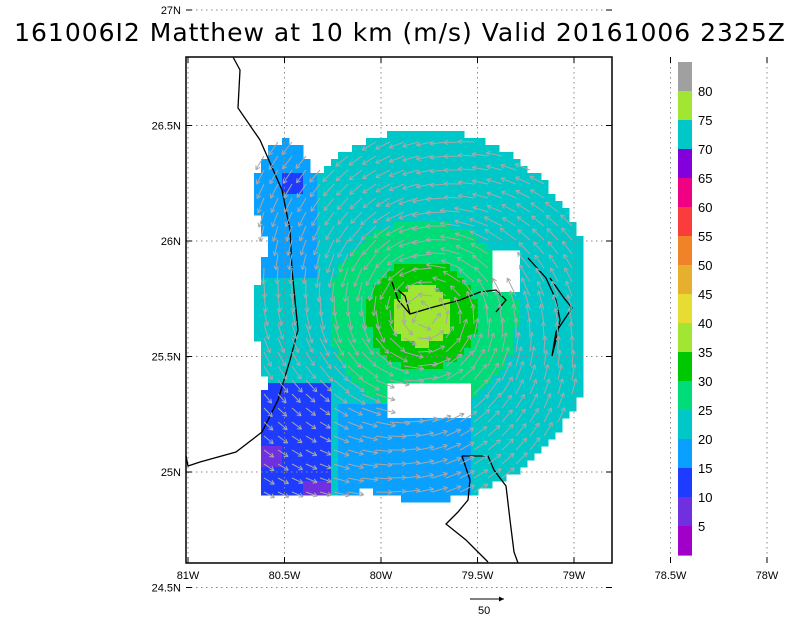  Describe the element at coordinates (695, 309) in the screenshot. I see `colorbar: 5 10 15 20 25 30 35 40 45 50 55 60 65 70 75 80` at that location.